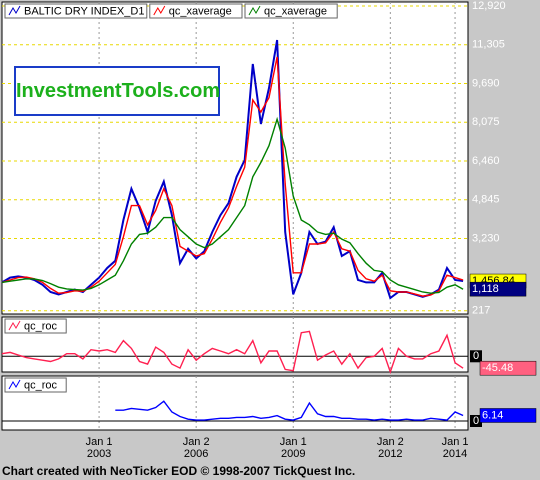 The height and width of the screenshot is (480, 540). What do you see at coordinates (486, 238) in the screenshot?
I see `y-tick-label: 3,230` at bounding box center [486, 238].